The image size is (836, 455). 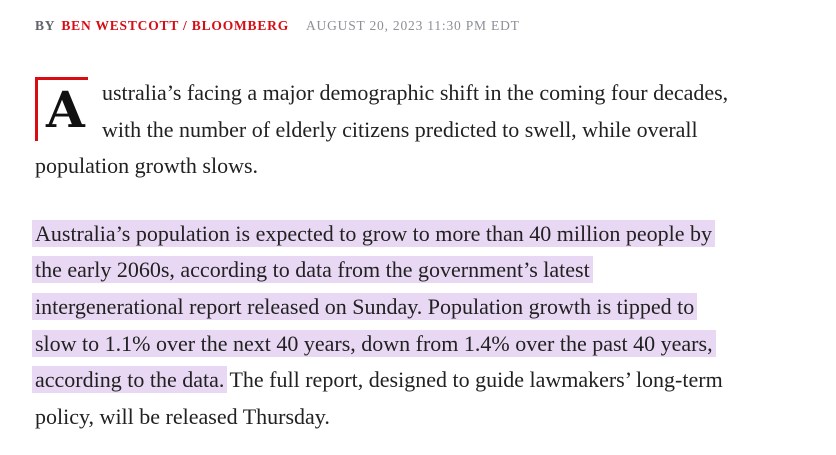 What do you see at coordinates (65, 109) in the screenshot?
I see `drop-cap-letter: A` at bounding box center [65, 109].